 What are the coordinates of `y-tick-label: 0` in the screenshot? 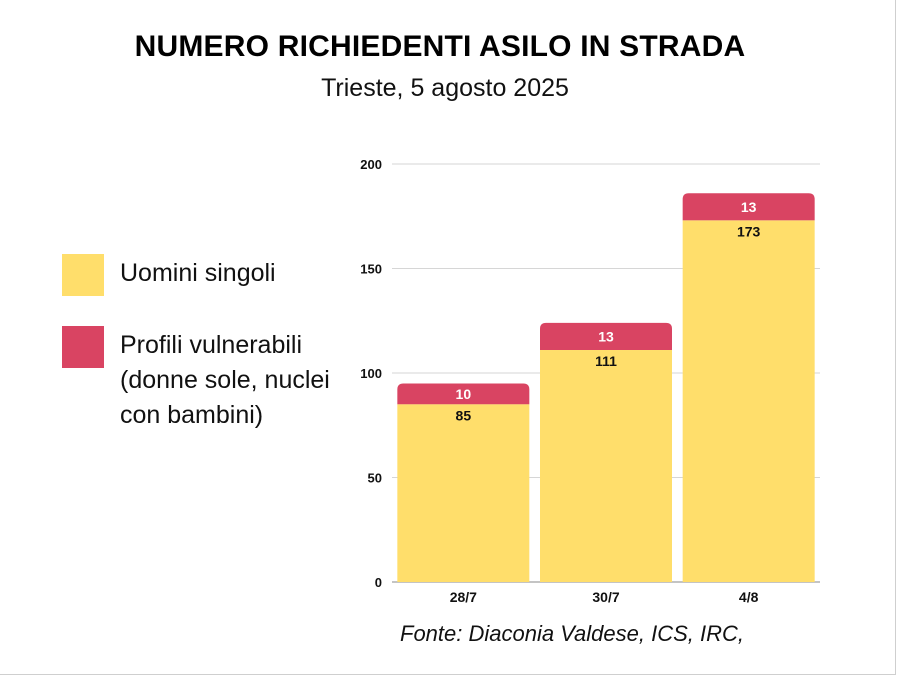 It's located at (378, 582).